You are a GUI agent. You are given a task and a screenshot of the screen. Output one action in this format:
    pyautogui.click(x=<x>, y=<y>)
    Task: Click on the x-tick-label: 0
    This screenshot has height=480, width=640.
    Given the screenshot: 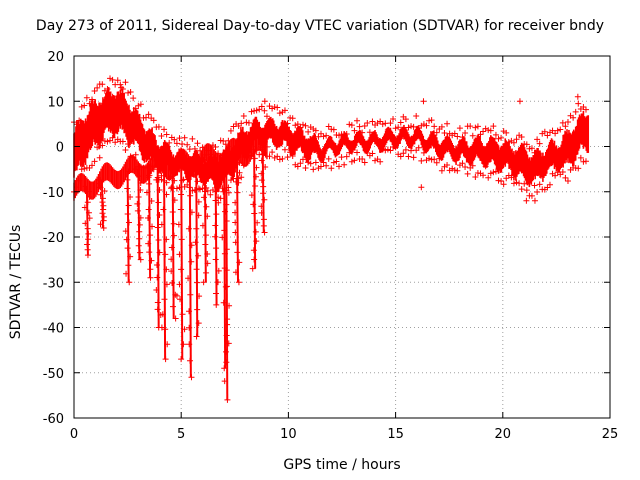 What is the action you would take?
    pyautogui.click(x=74, y=434)
    